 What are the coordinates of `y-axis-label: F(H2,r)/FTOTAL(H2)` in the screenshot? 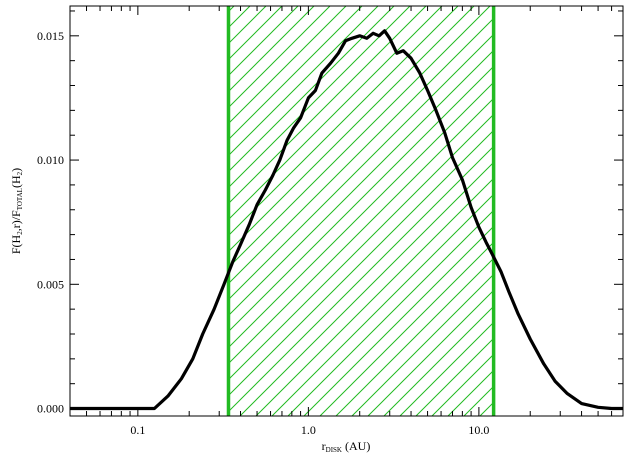 It's located at (16, 211).